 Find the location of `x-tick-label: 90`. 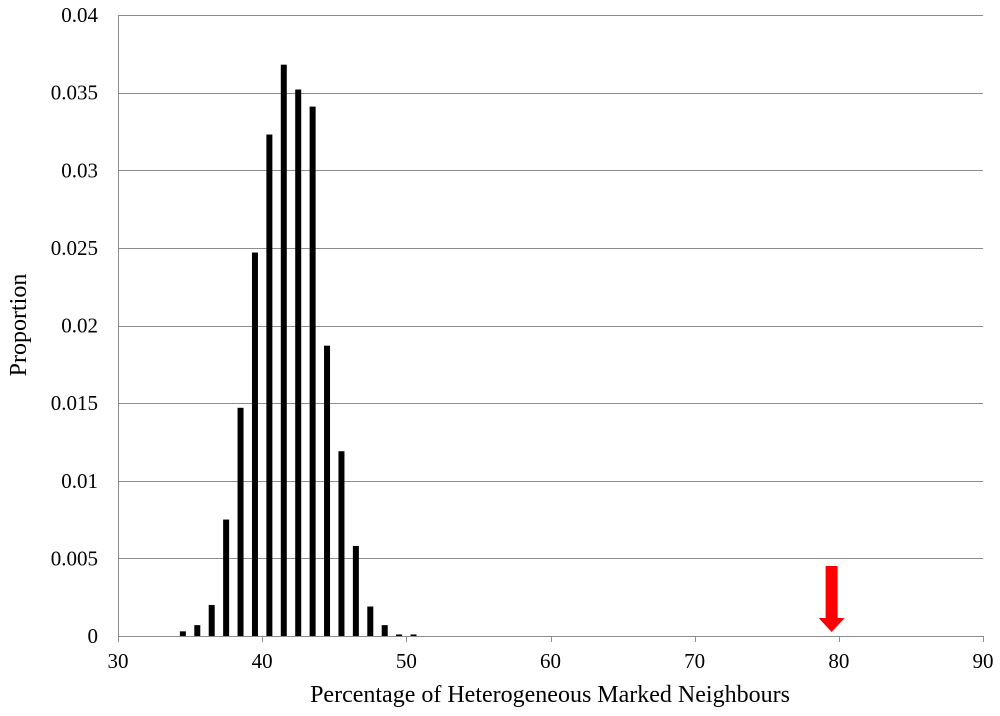

x-tick-label: 90 is located at coordinates (983, 661).